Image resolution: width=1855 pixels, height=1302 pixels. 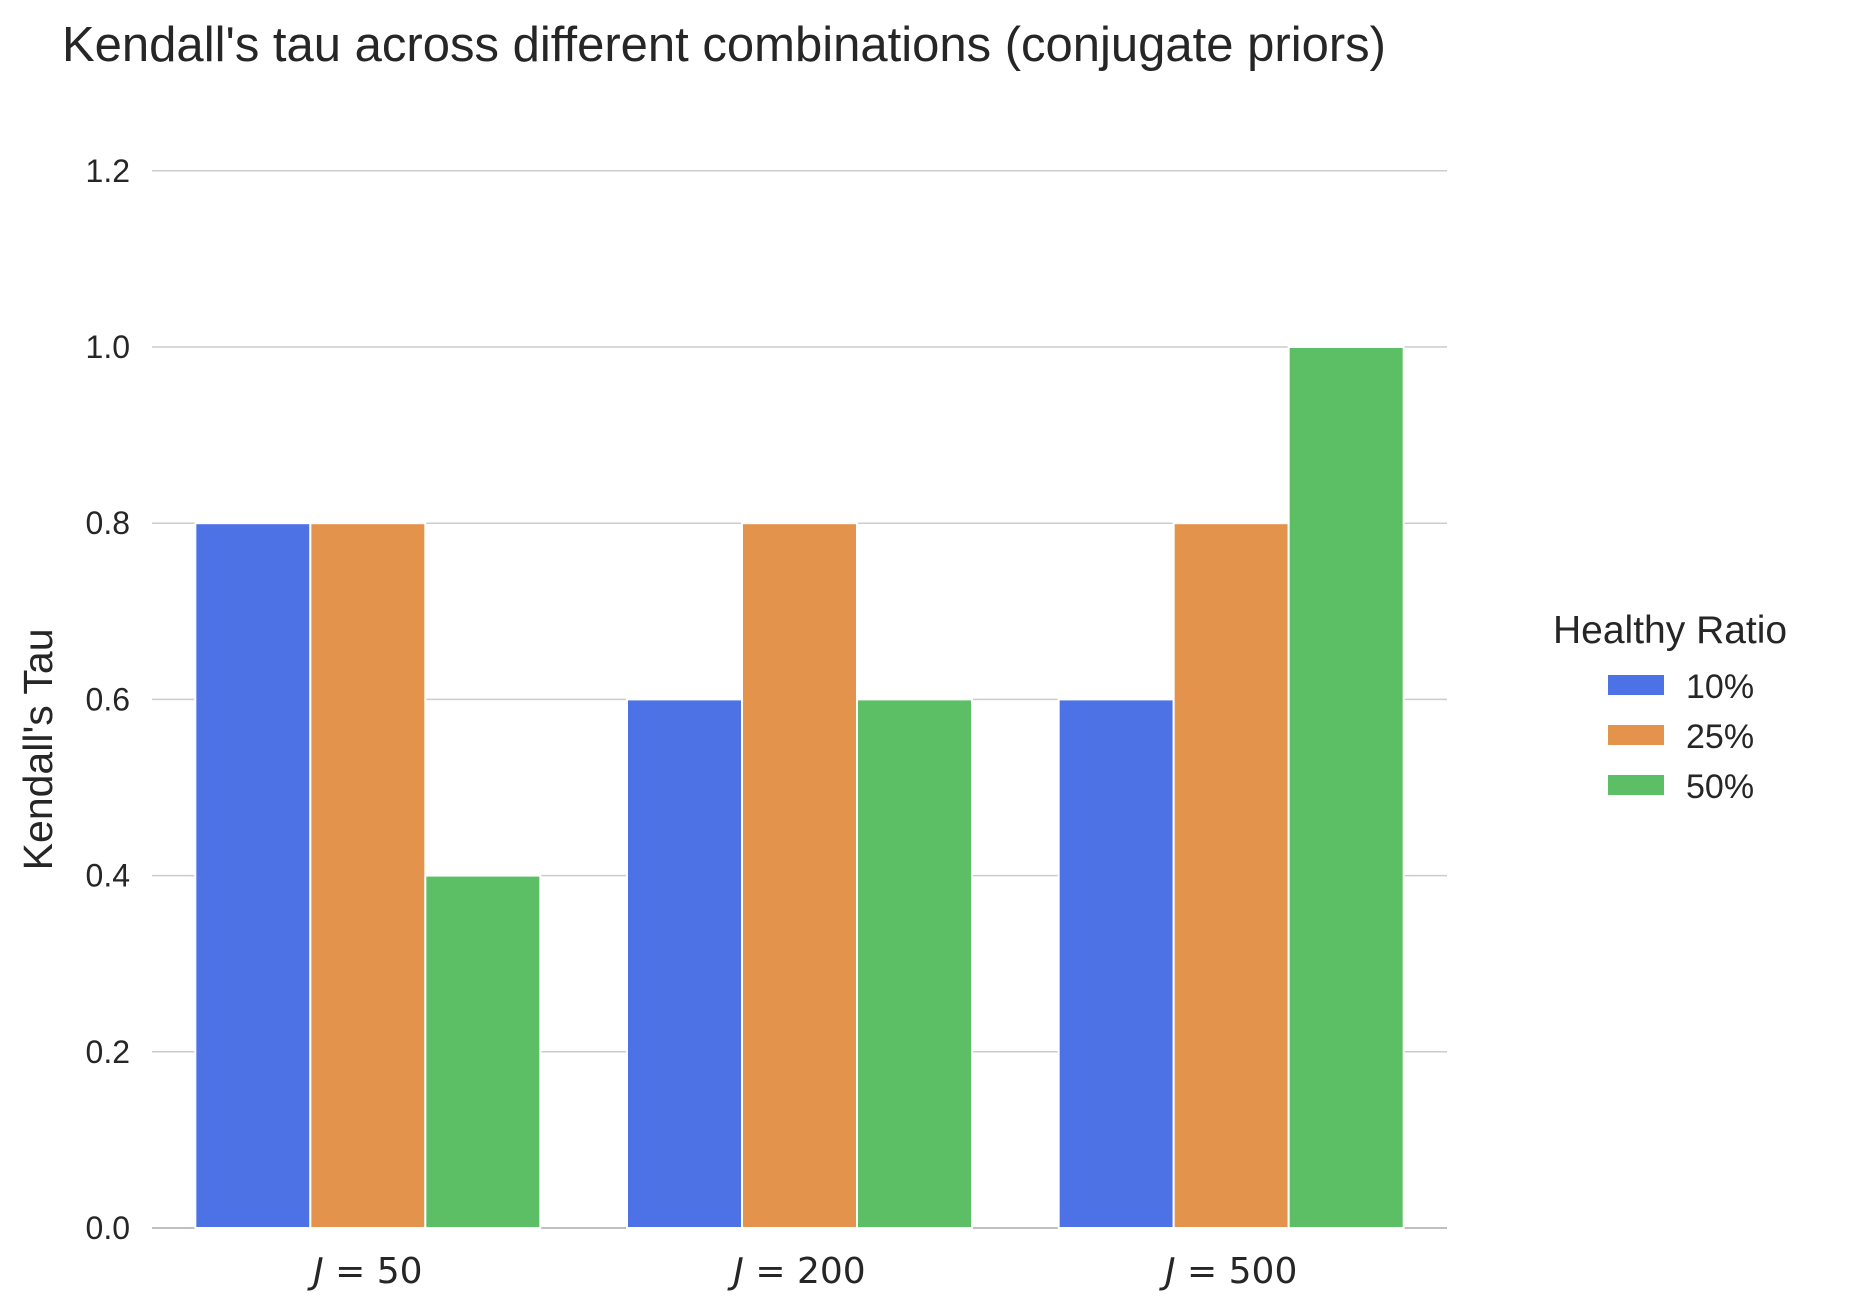 What do you see at coordinates (1670, 707) in the screenshot?
I see `legend: Healthy Ratio 10% 25% 50%` at bounding box center [1670, 707].